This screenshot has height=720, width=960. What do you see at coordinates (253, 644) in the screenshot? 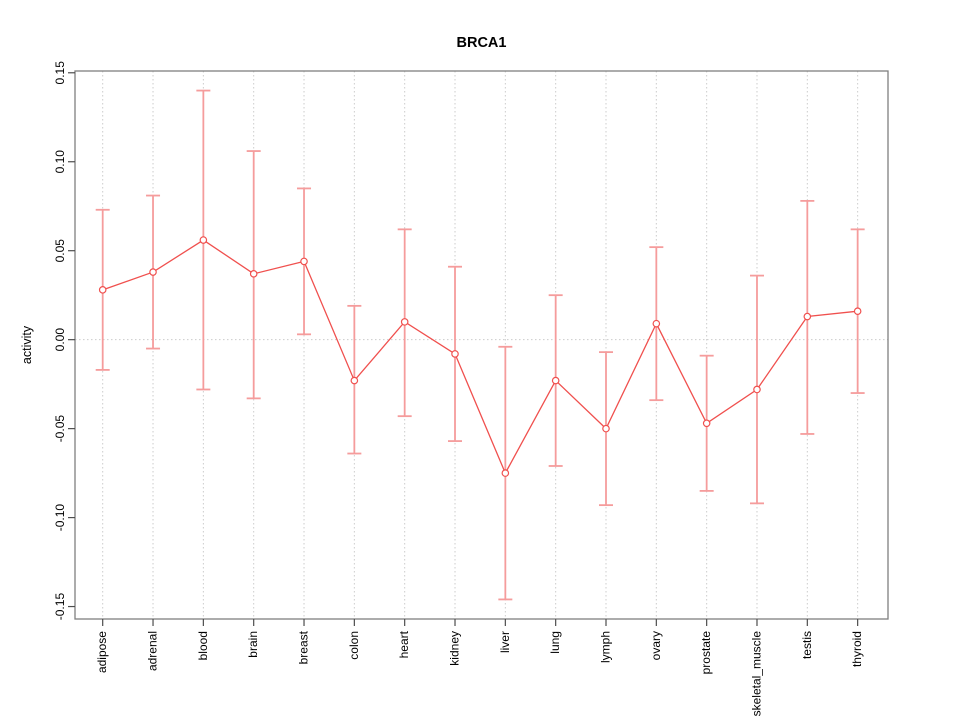
I see `x-tick-label: brain` at bounding box center [253, 644].